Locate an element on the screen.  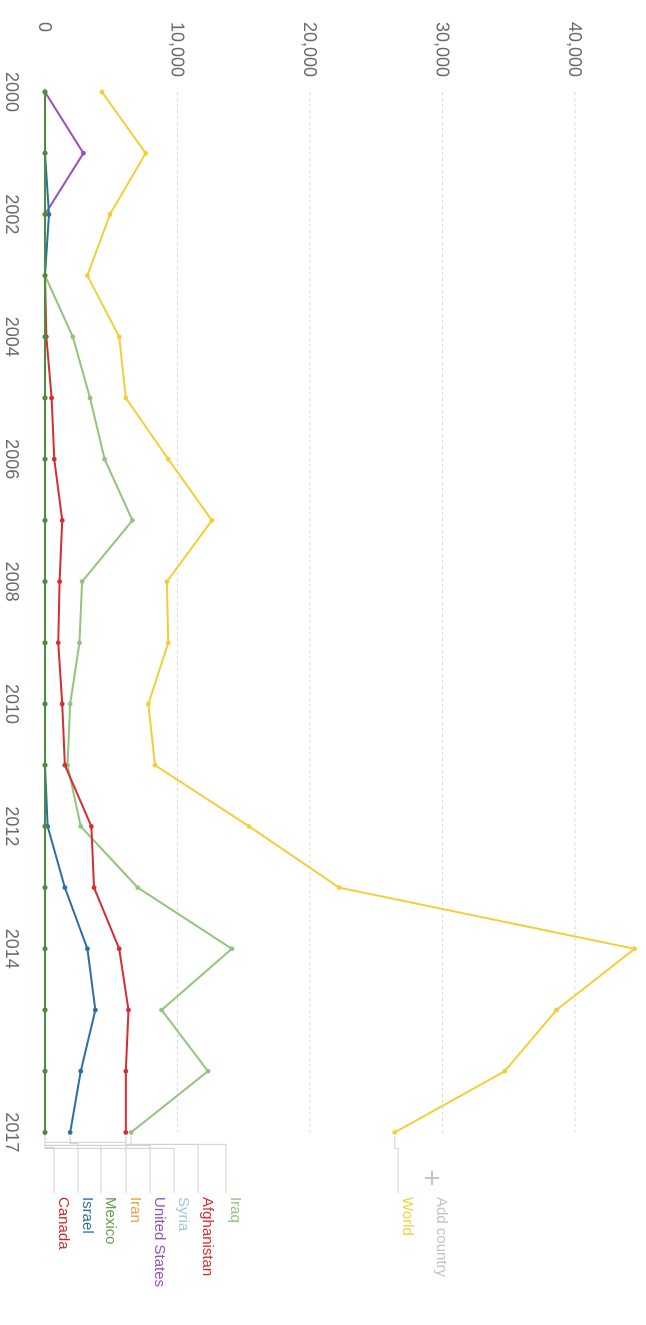
add-country-label: Add country is located at coordinates (441, 1237).